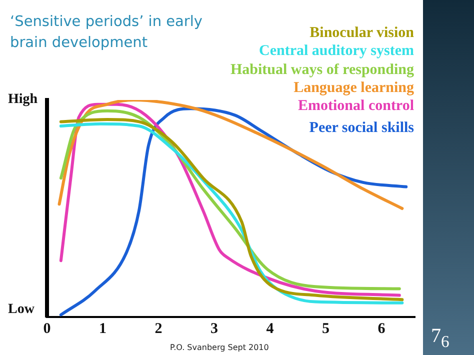 This screenshot has height=355, width=474. I want to click on x-tick-label: 1, so click(103, 328).